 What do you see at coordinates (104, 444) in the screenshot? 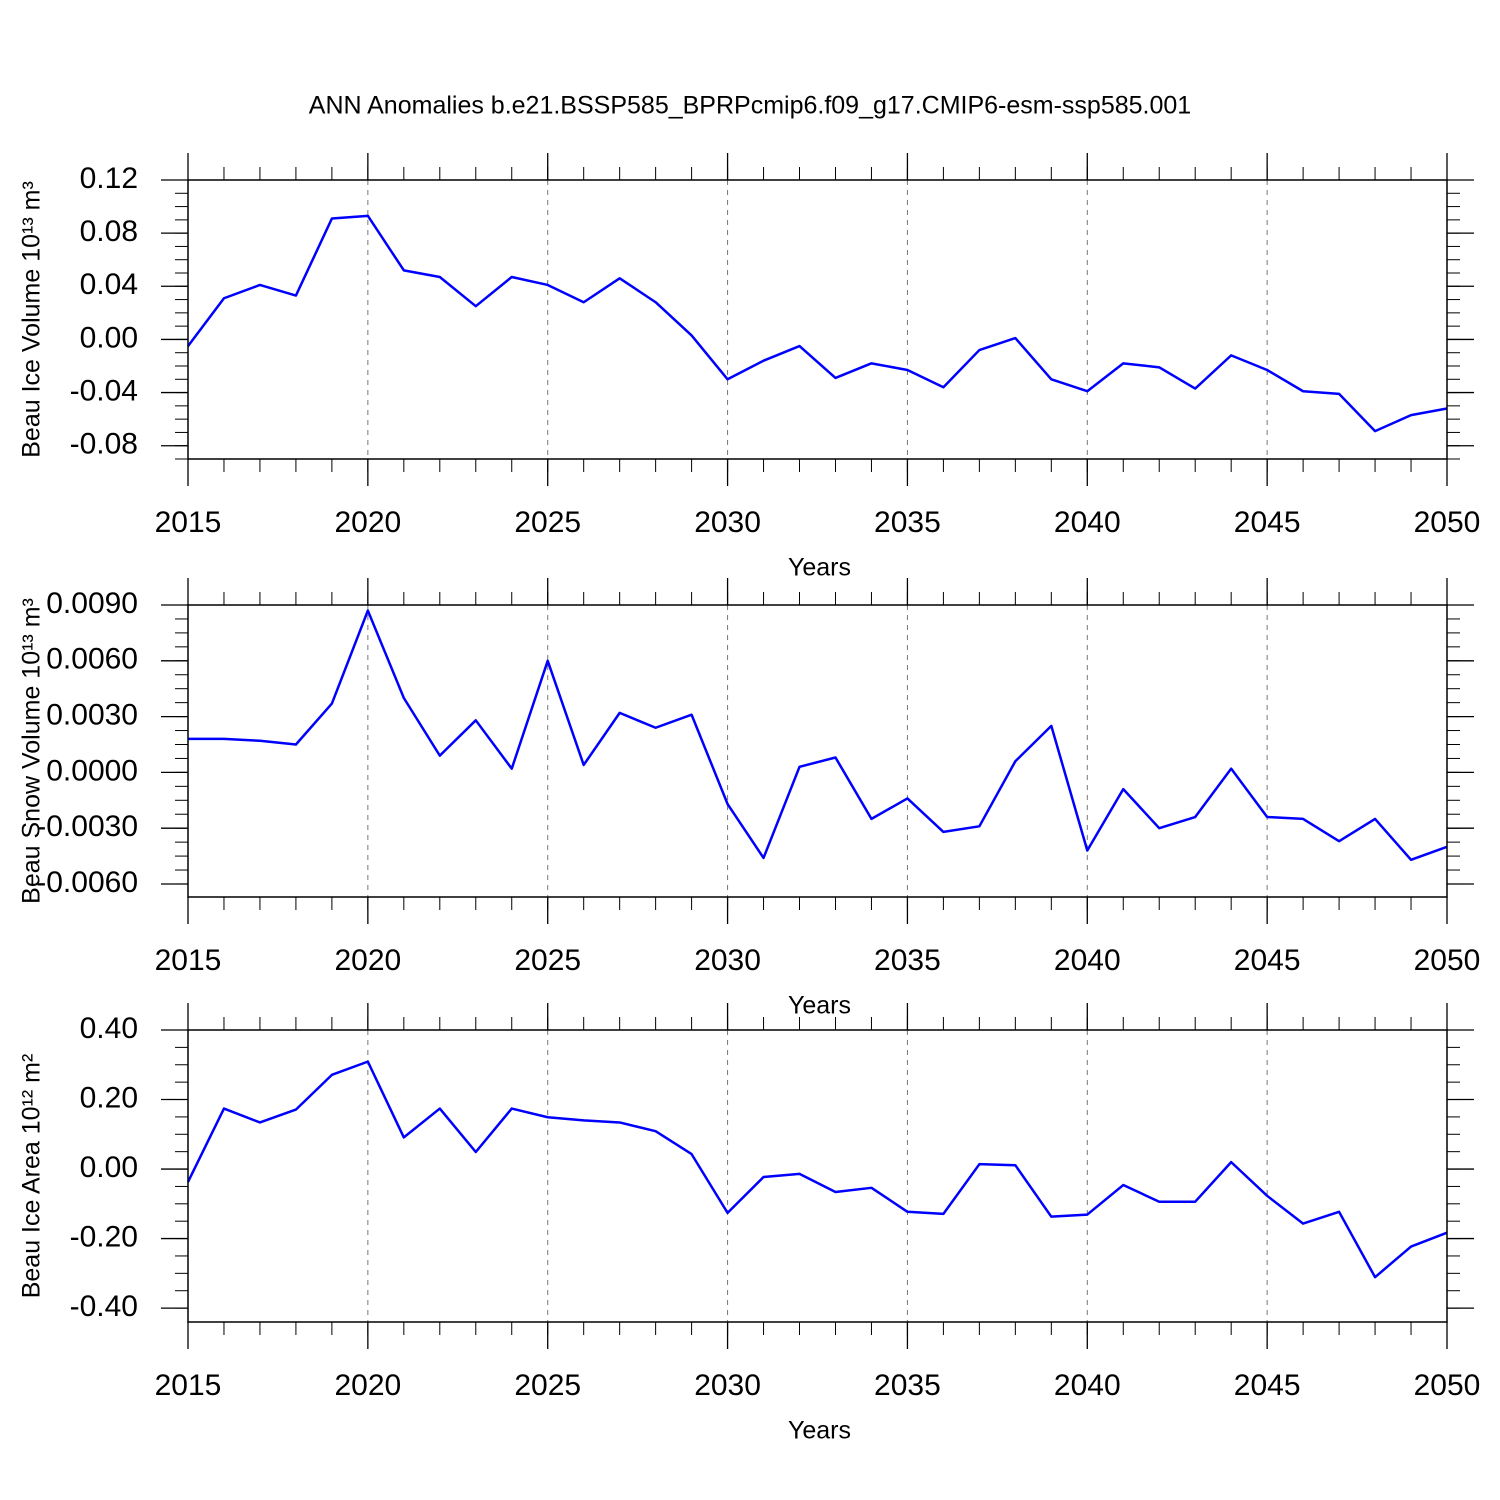
I see `y-tick-label: -0.08` at bounding box center [104, 444].